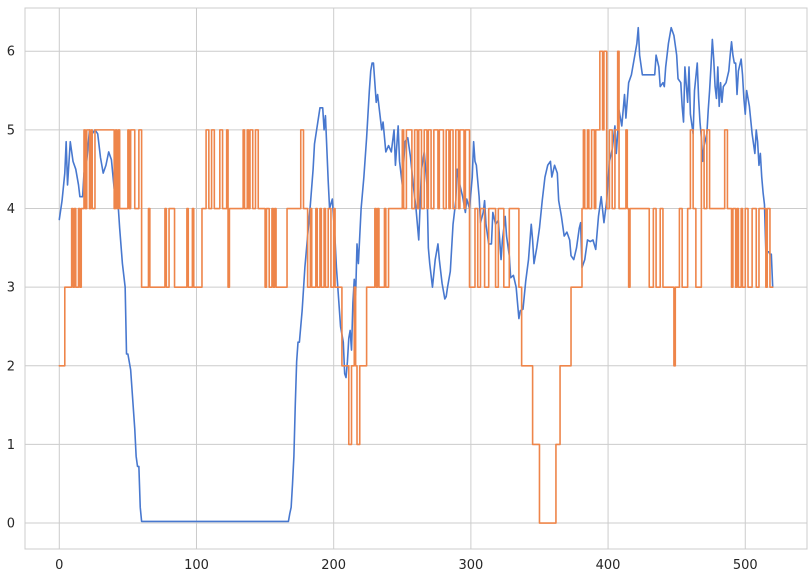 The width and height of the screenshot is (812, 583). I want to click on y-tick-label: 3, so click(11, 288).